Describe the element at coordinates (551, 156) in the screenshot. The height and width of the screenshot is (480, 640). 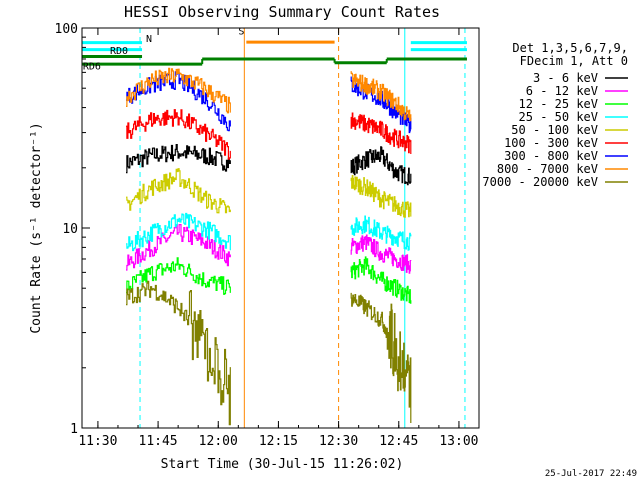
I see `legend-label-6: 300 - 800 keV` at that location.